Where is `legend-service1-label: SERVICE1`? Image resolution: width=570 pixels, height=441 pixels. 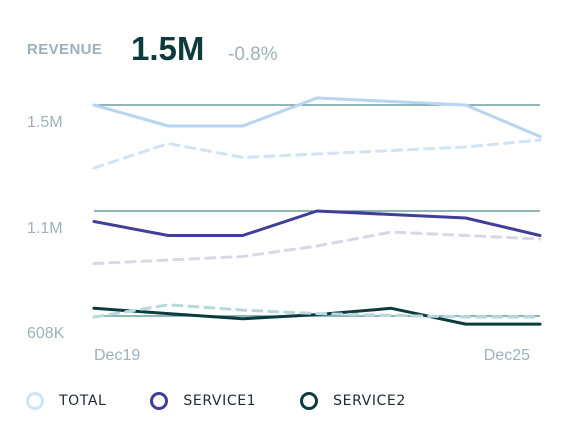
legend-service1-label: SERVICE1 is located at coordinates (220, 401).